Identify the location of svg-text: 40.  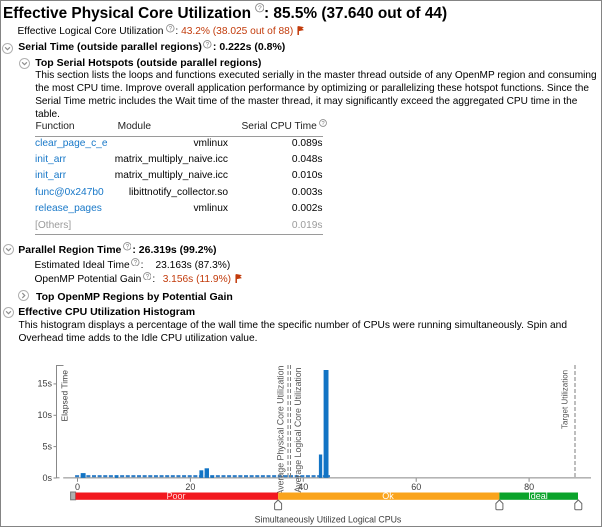
(303, 487).